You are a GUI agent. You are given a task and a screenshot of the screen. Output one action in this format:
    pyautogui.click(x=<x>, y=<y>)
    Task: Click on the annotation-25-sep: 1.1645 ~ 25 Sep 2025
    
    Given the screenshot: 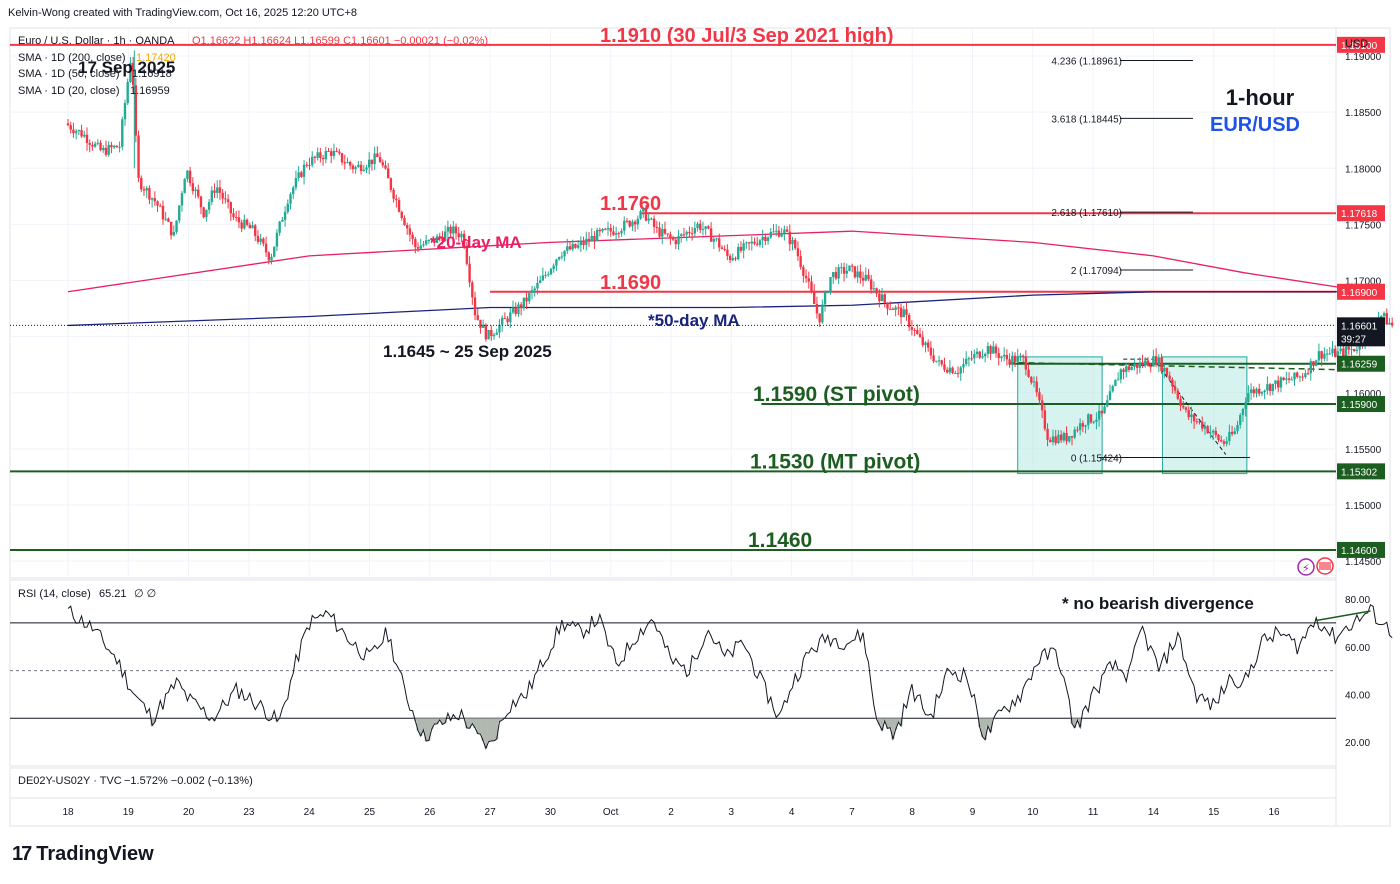 What is the action you would take?
    pyautogui.click(x=467, y=351)
    